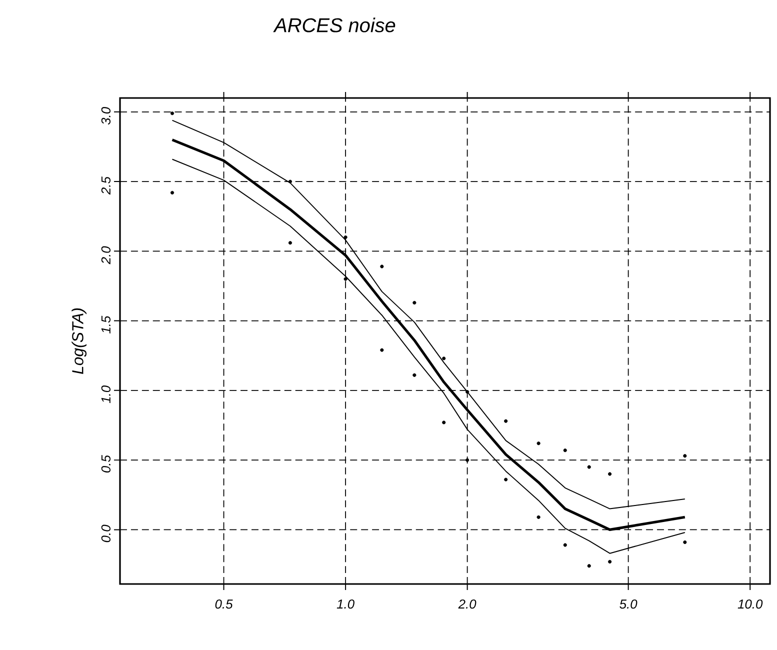  I want to click on y-tick-label: 0.0, so click(106, 533).